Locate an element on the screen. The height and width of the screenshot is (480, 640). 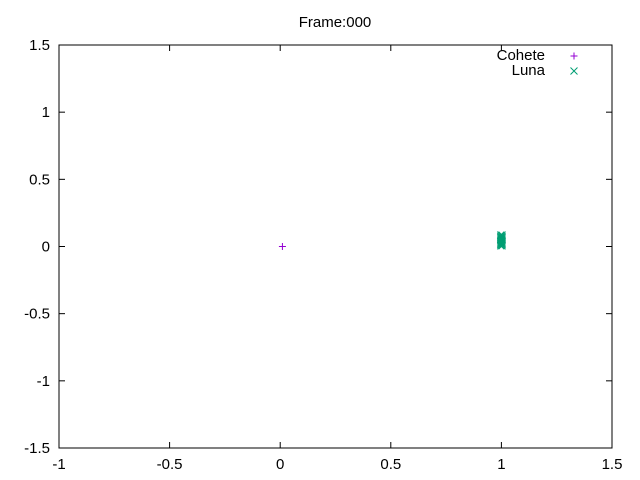
series-luna is located at coordinates (501, 240).